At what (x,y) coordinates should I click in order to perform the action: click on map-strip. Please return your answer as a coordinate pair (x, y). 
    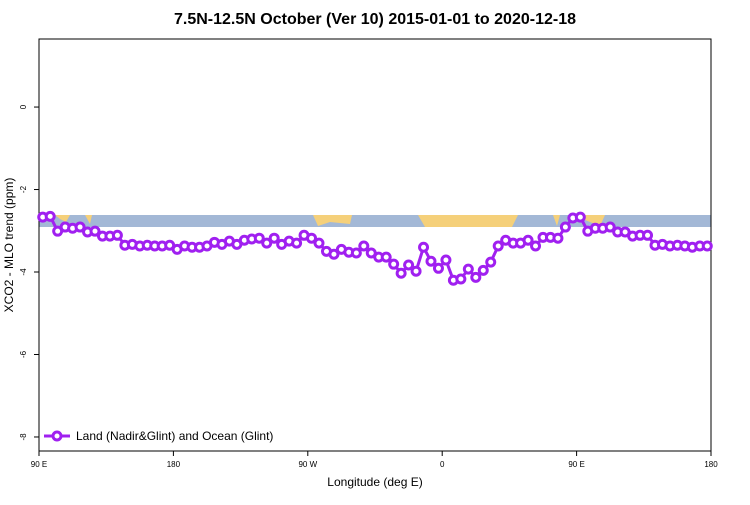
    Looking at the image, I should click on (375, 221).